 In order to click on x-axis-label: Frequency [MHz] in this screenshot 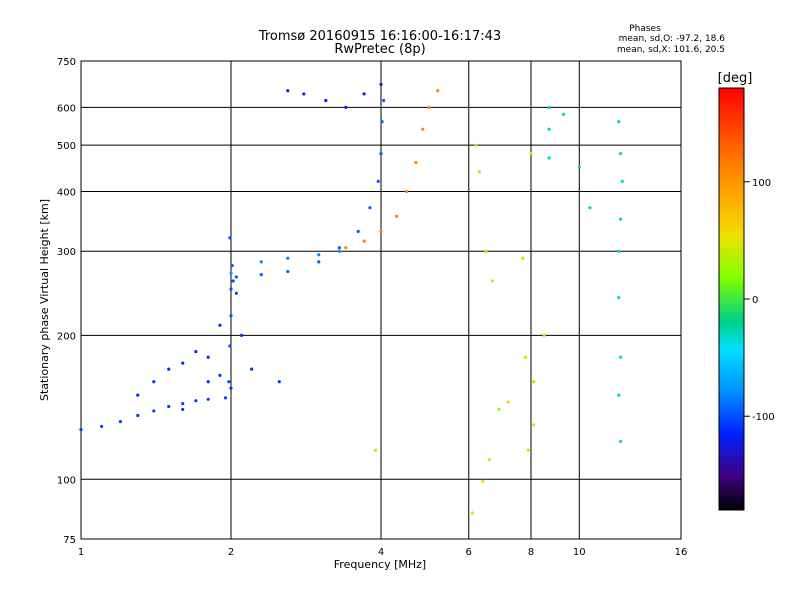, I will do `click(380, 564)`.